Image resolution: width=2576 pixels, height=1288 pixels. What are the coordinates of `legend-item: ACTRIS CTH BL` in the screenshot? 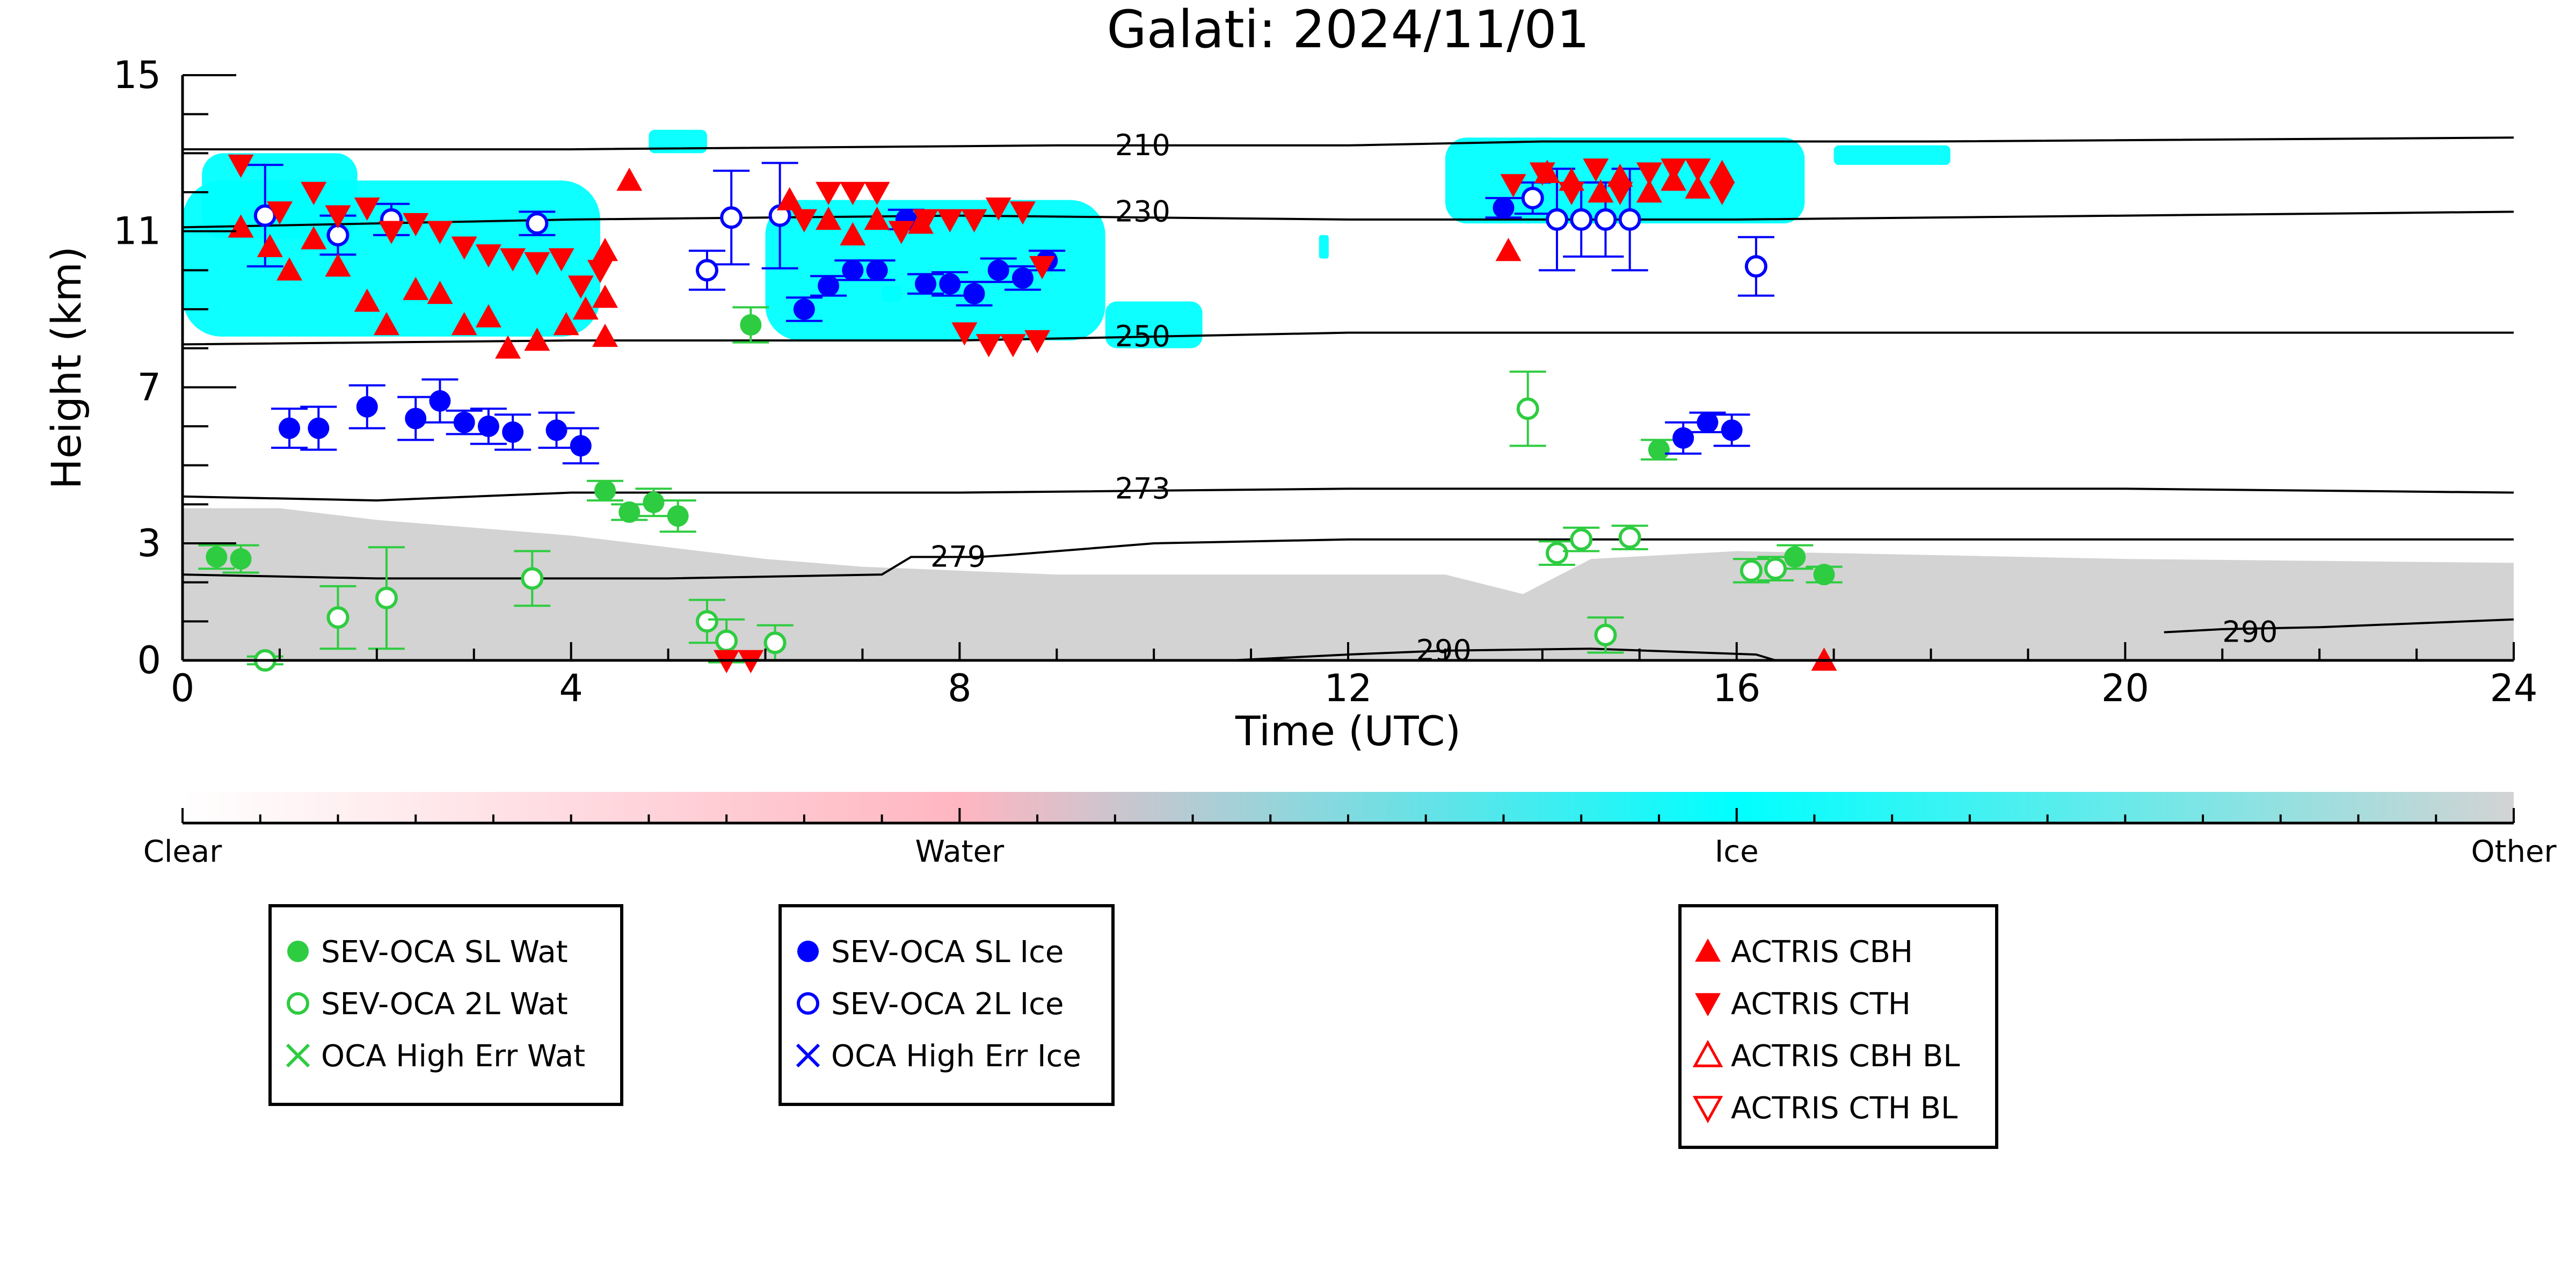 It's located at (1825, 1108).